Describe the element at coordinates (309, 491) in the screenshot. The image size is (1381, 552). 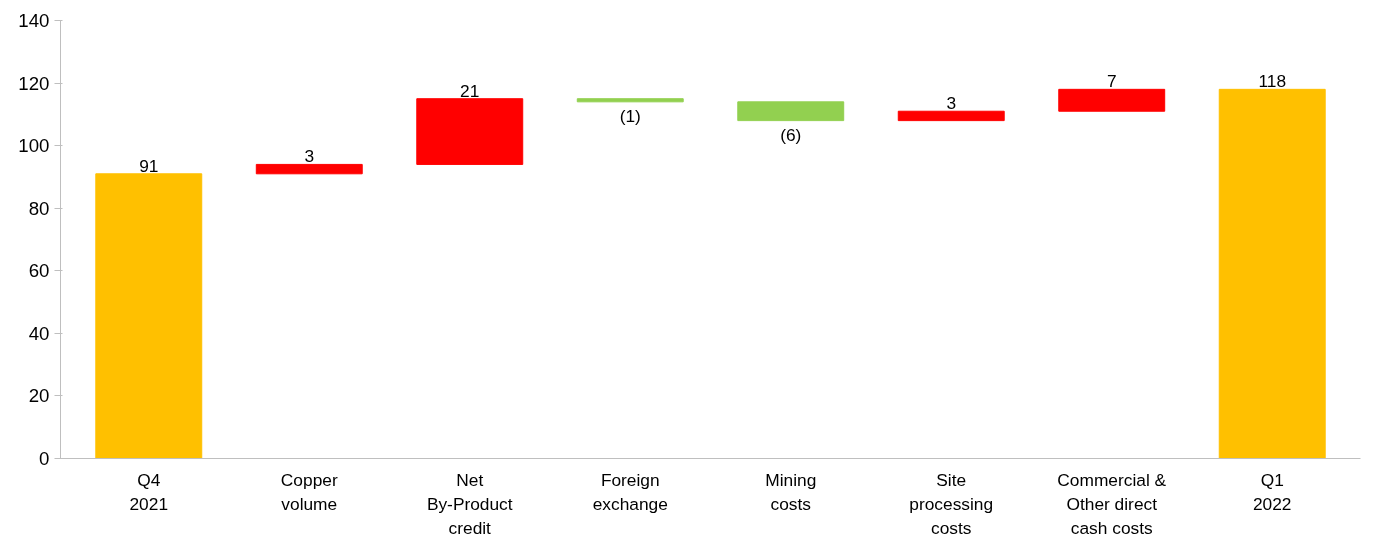
I see `x-tick-label: Copper volume` at that location.